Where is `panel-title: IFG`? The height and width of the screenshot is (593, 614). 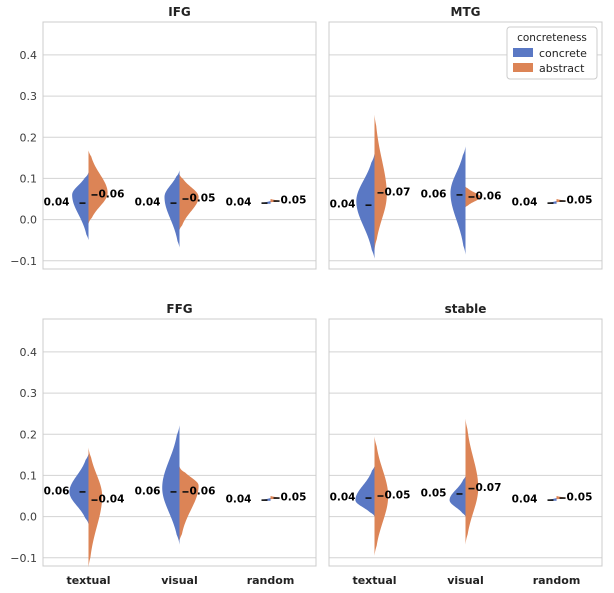
panel-title: IFG is located at coordinates (179, 12).